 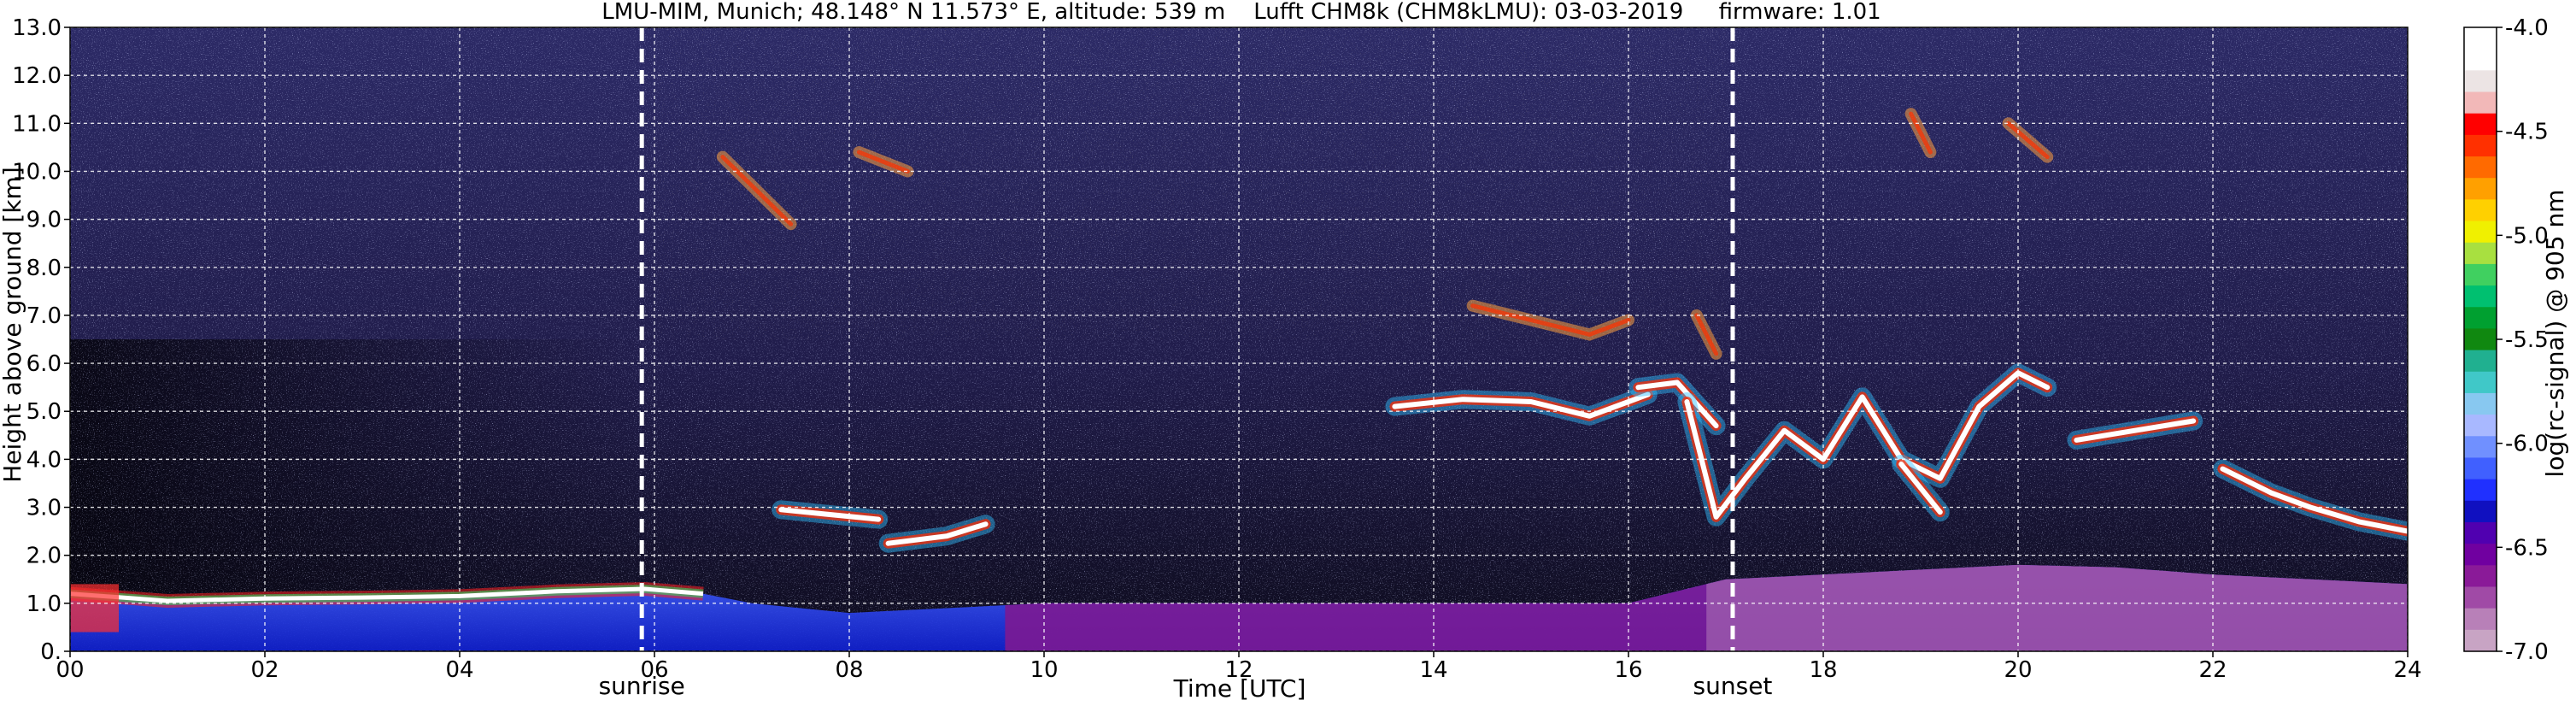 I want to click on marker-labels: sunrise sunset, so click(x=1186, y=686).